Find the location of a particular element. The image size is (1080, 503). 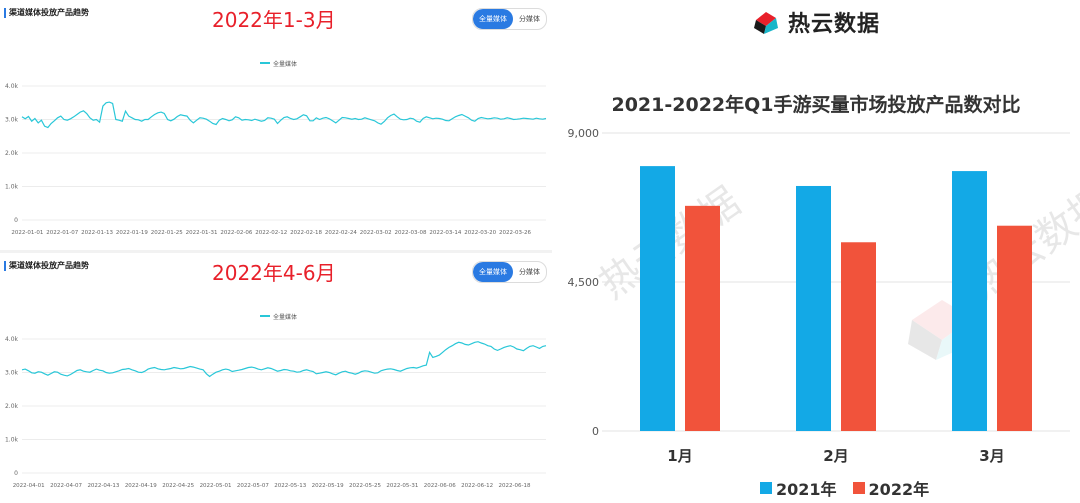

x-tick-label: 2022-01-19 is located at coordinates (132, 233).